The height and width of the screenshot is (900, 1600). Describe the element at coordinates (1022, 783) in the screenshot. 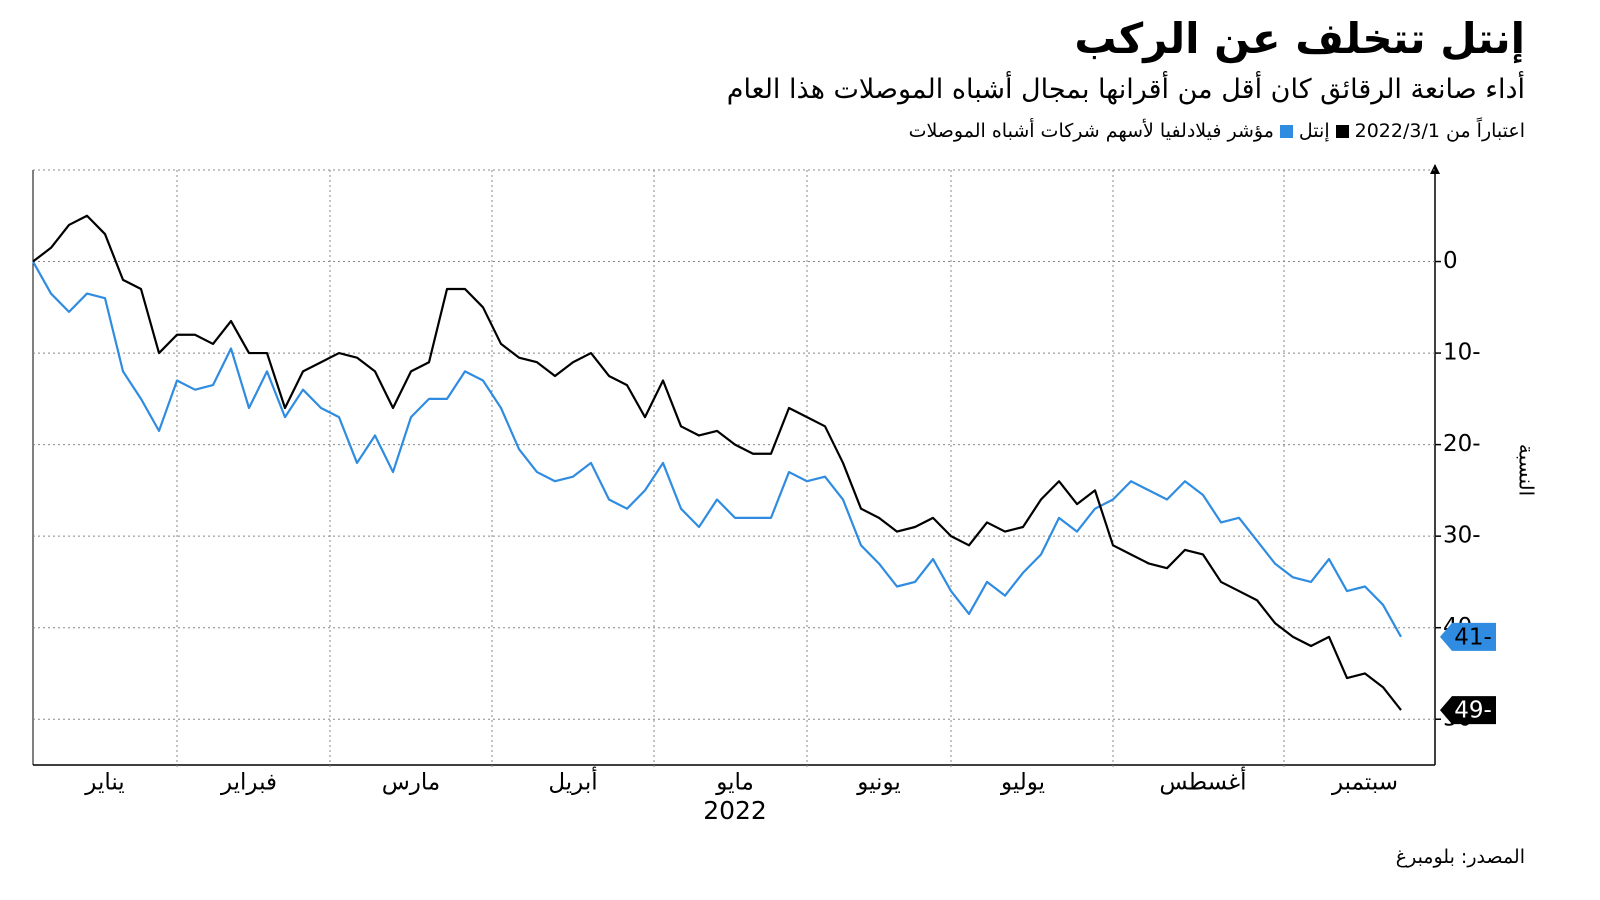

I see `x-tick-label: يوليو` at that location.